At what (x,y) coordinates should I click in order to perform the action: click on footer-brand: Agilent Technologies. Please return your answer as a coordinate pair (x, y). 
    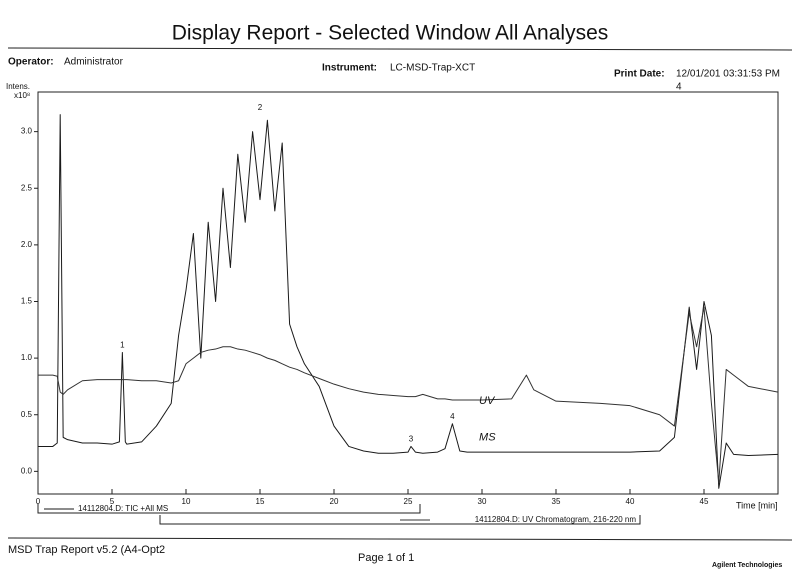
    Looking at the image, I should click on (747, 565).